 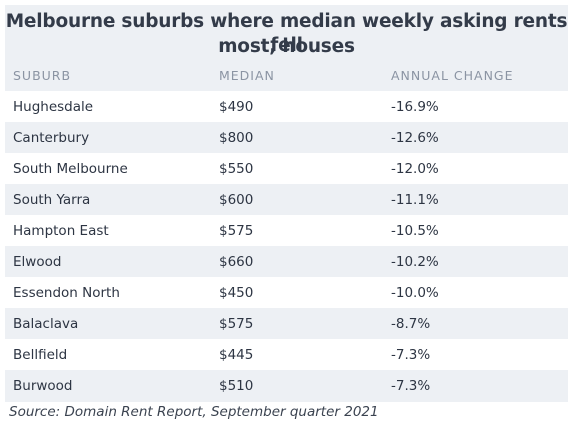 What do you see at coordinates (37, 262) in the screenshot?
I see `suburb-cell: Elwood` at bounding box center [37, 262].